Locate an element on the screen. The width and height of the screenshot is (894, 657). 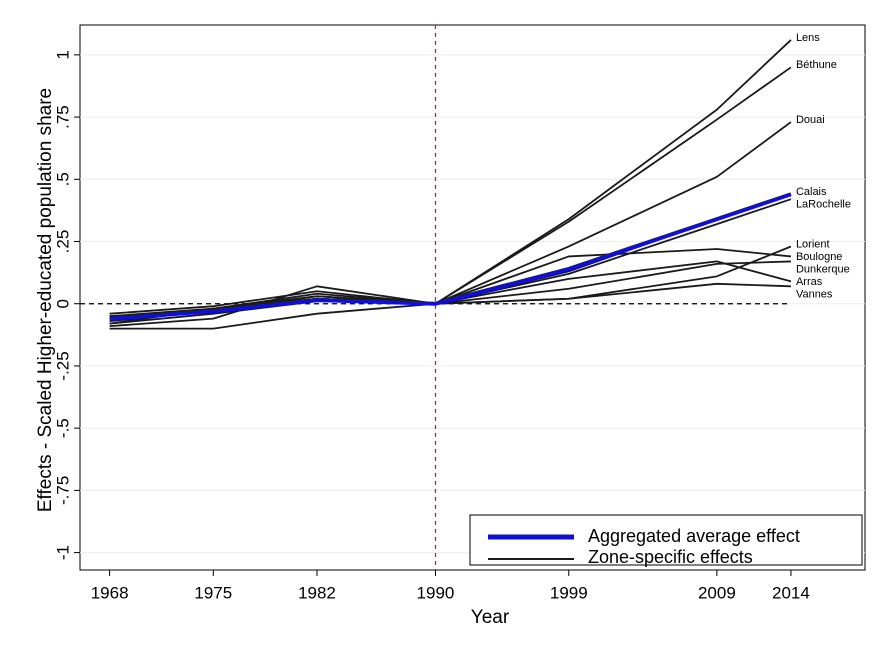
series-label: Lens is located at coordinates (808, 38).